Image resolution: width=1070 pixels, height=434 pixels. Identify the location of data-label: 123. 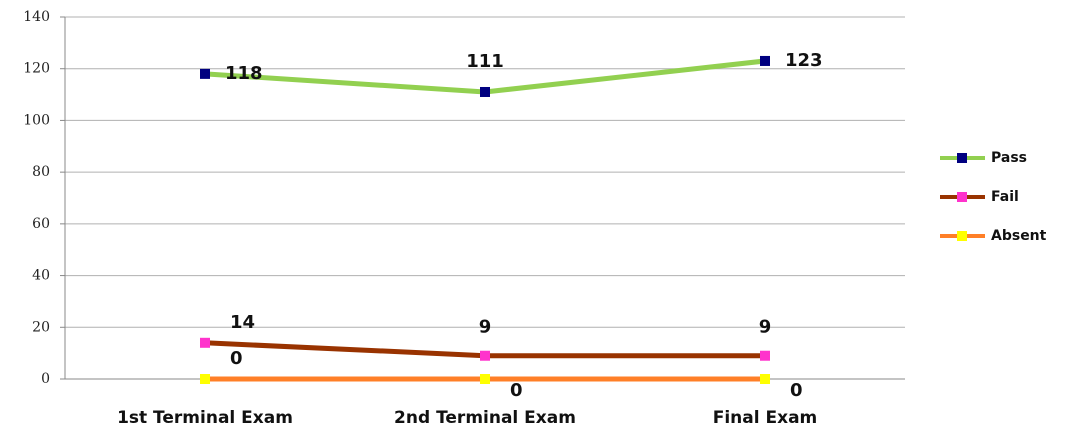
(804, 60).